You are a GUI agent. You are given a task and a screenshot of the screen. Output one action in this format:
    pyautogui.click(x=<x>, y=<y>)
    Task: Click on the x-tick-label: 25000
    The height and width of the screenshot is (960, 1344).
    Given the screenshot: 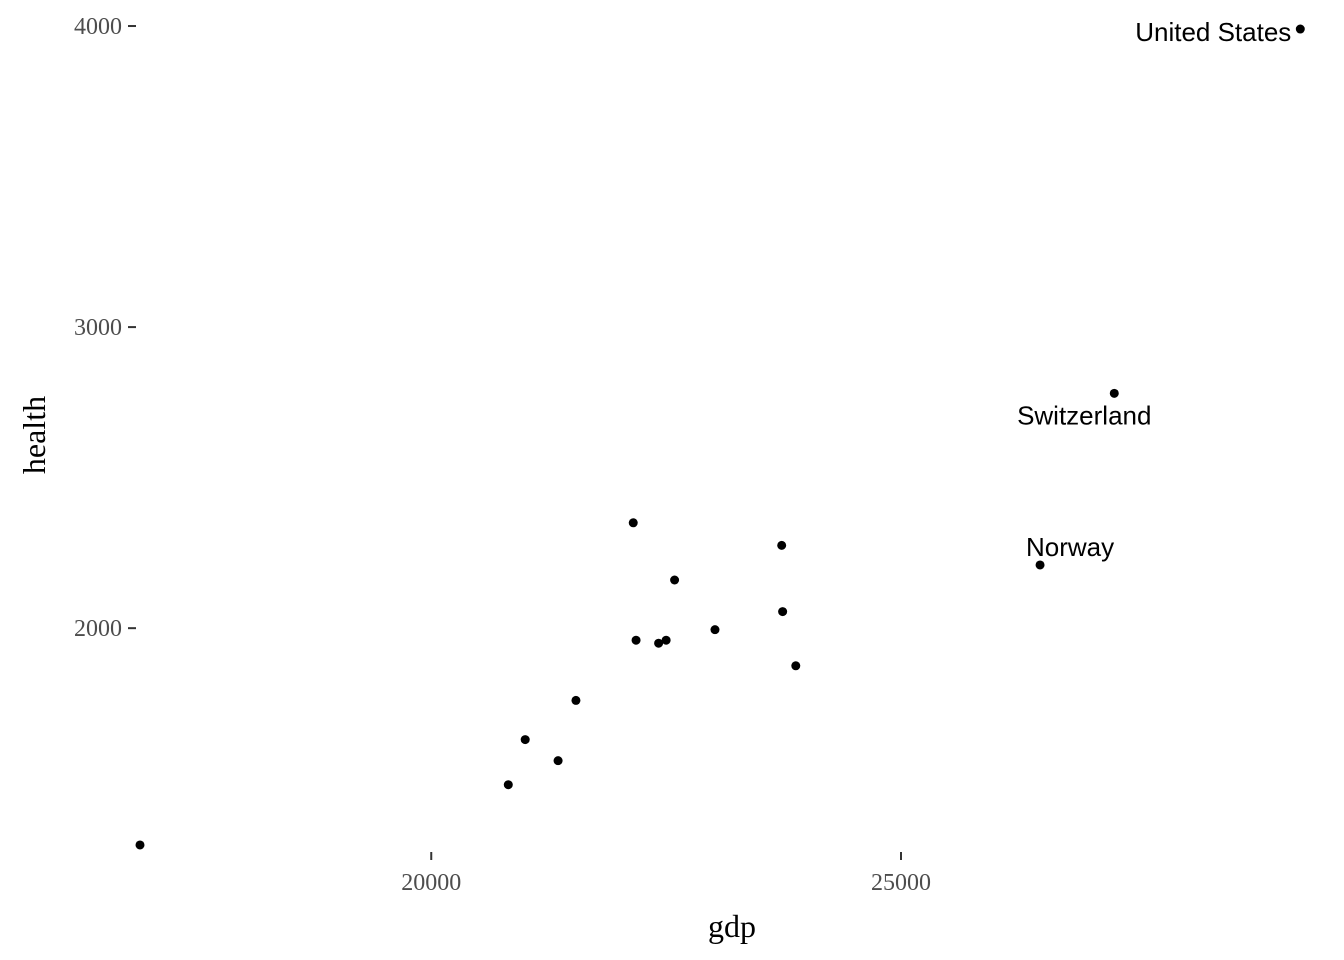 What is the action you would take?
    pyautogui.click(x=901, y=883)
    